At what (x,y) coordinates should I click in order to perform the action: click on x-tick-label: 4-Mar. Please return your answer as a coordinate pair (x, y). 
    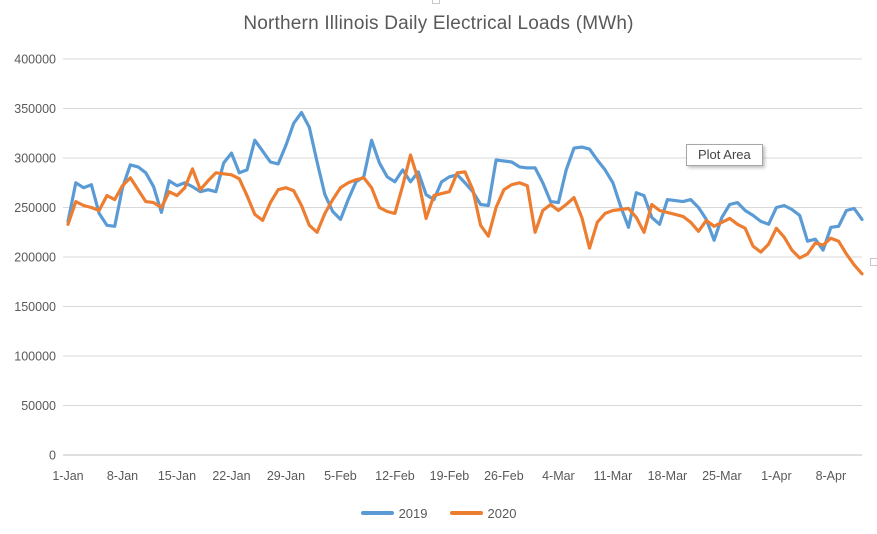
    Looking at the image, I should click on (558, 476).